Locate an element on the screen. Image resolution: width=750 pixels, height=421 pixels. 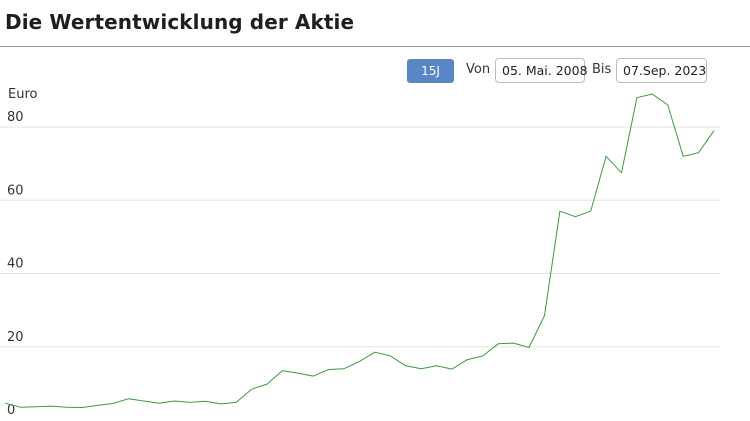
title-divider is located at coordinates (375, 46).